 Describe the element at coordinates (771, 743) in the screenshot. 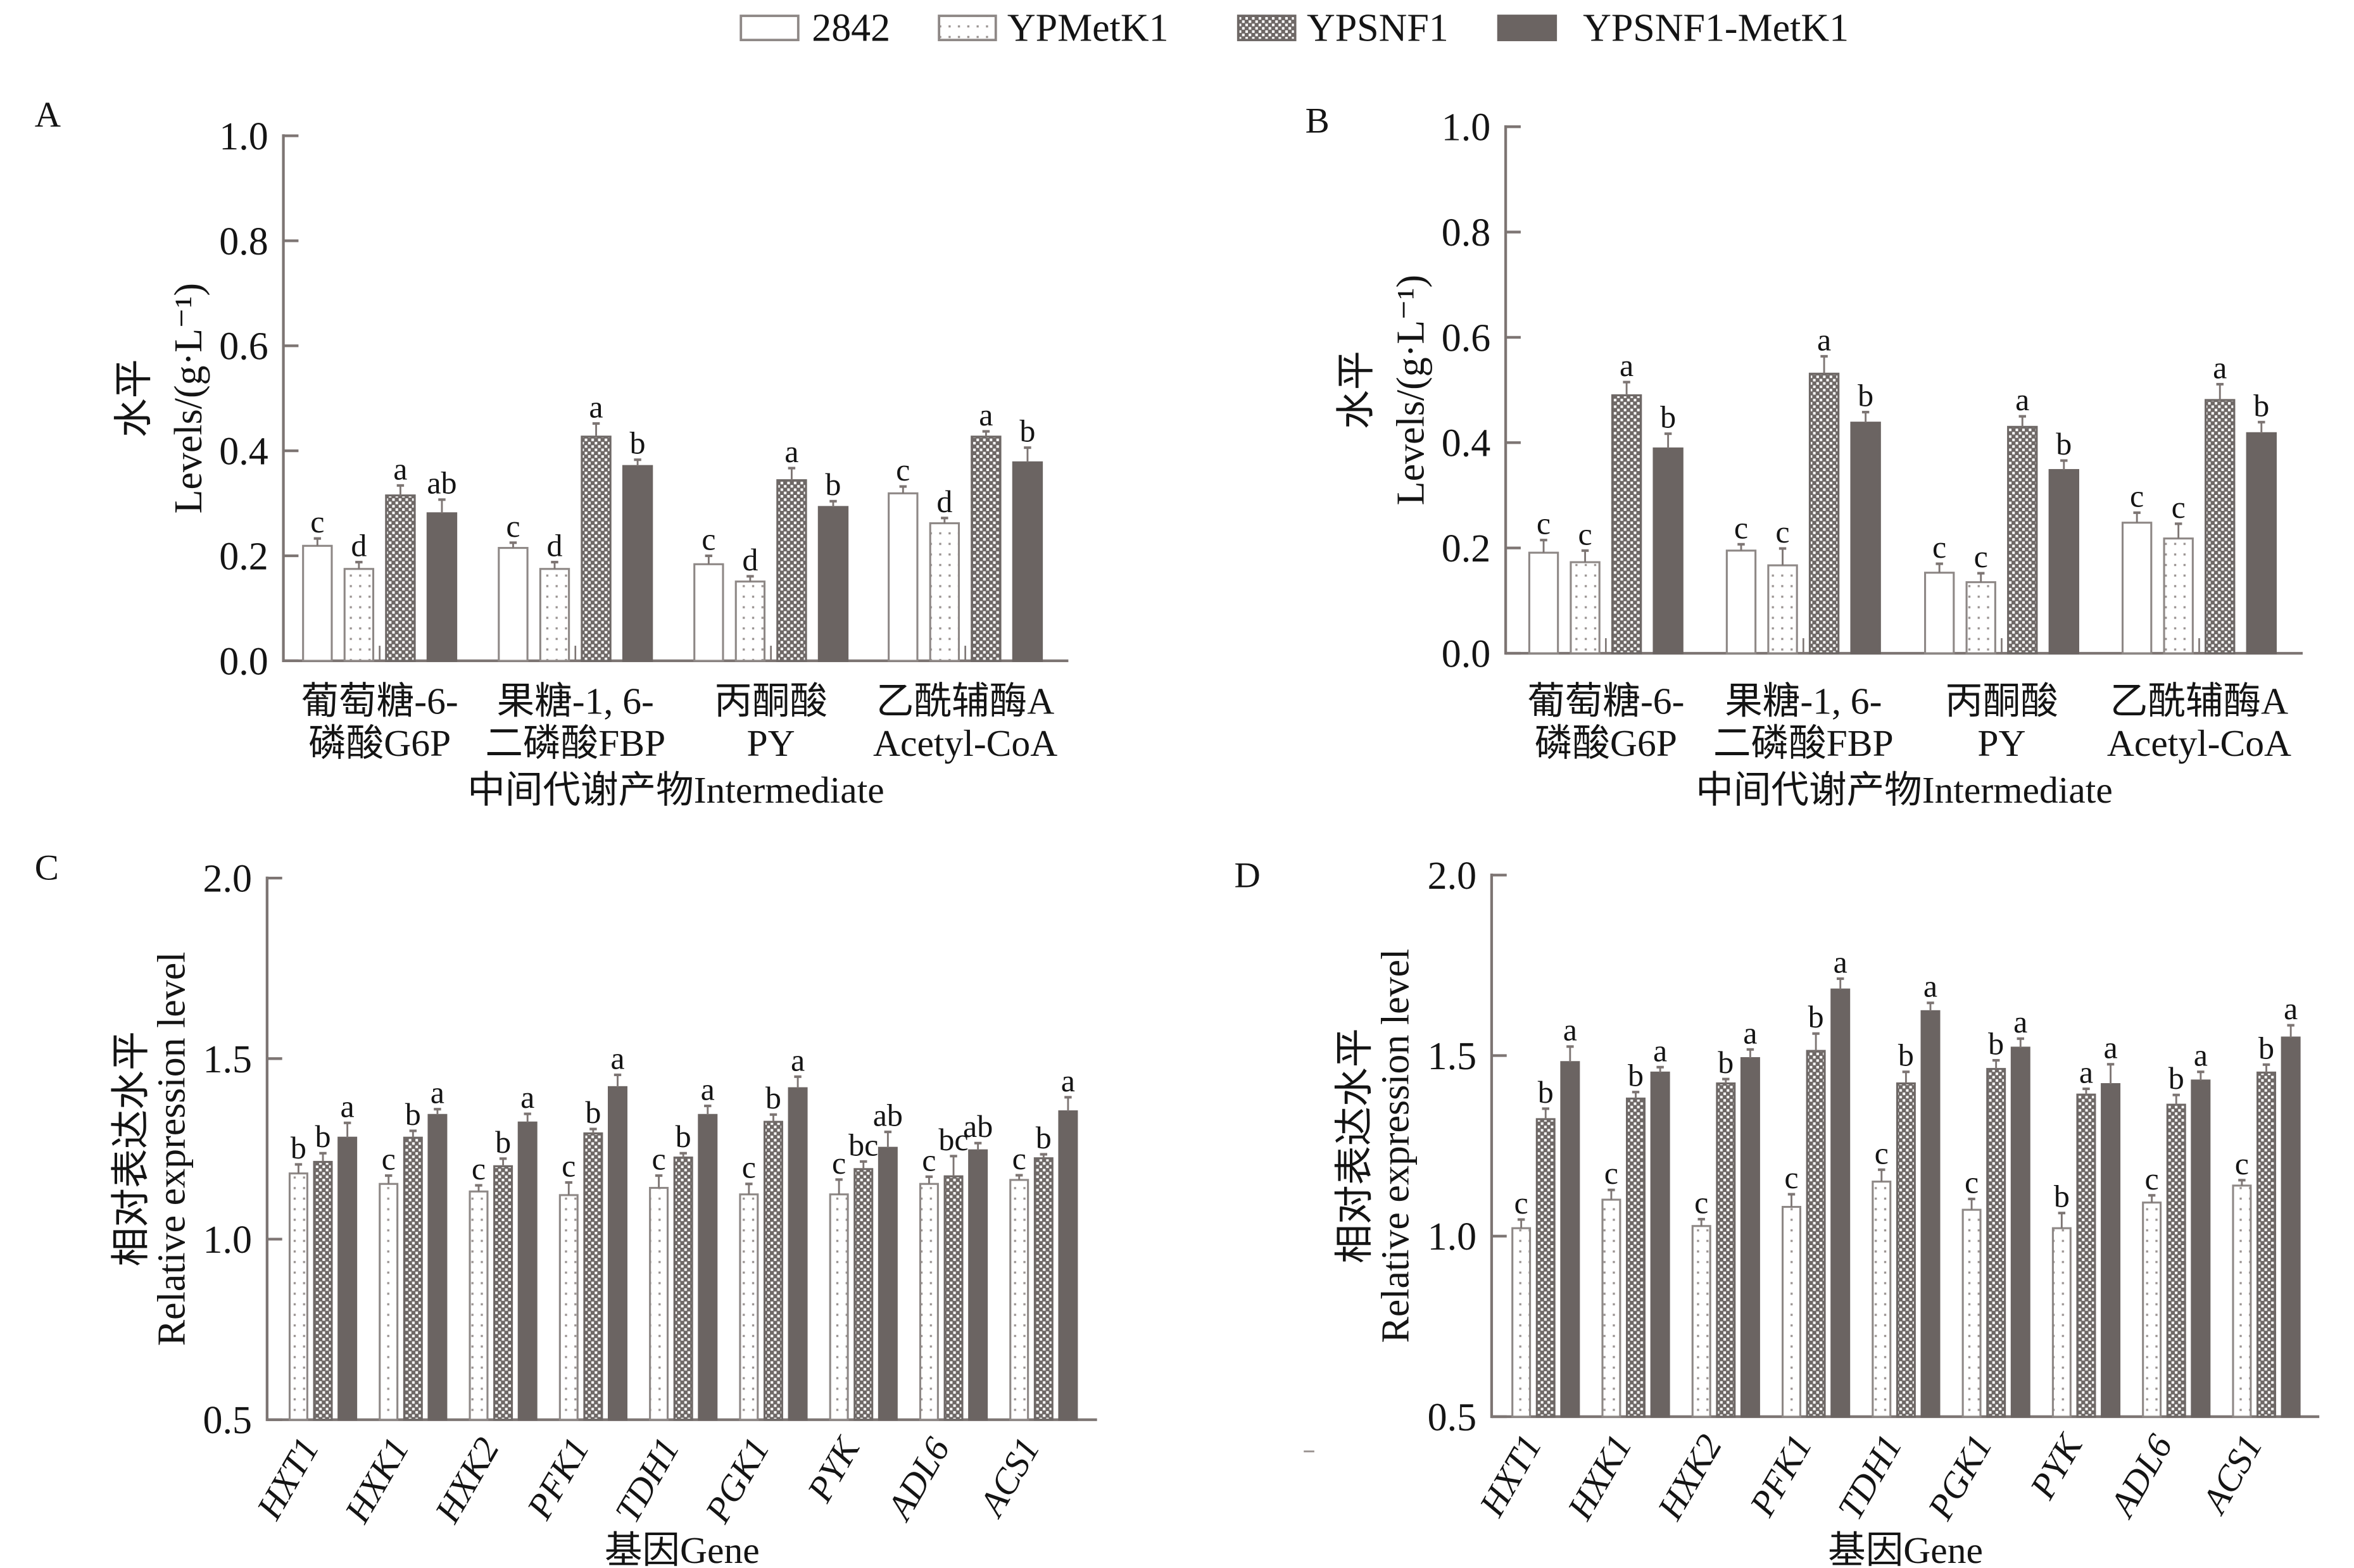

I see `x-tick-label-line: PY` at that location.